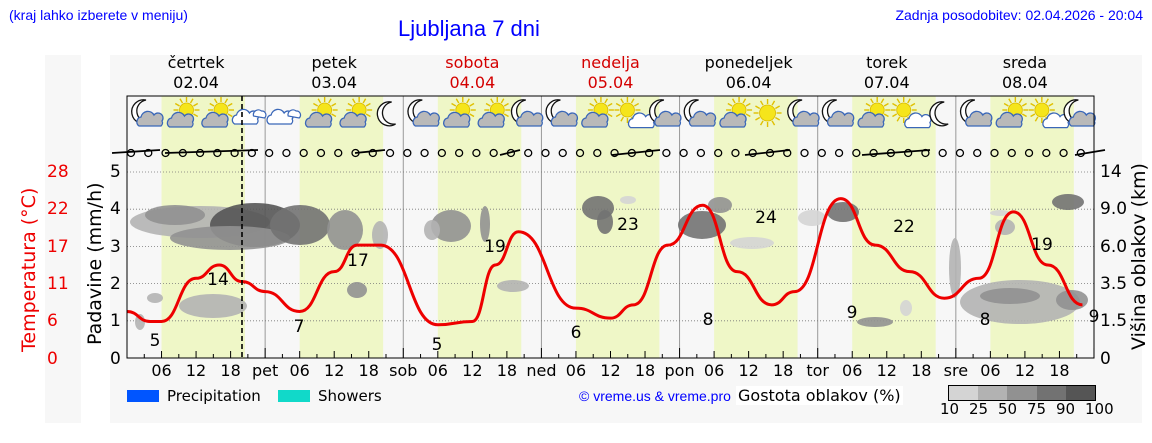 This screenshot has height=443, width=1152. I want to click on cloud-density-tick: 25, so click(979, 409).